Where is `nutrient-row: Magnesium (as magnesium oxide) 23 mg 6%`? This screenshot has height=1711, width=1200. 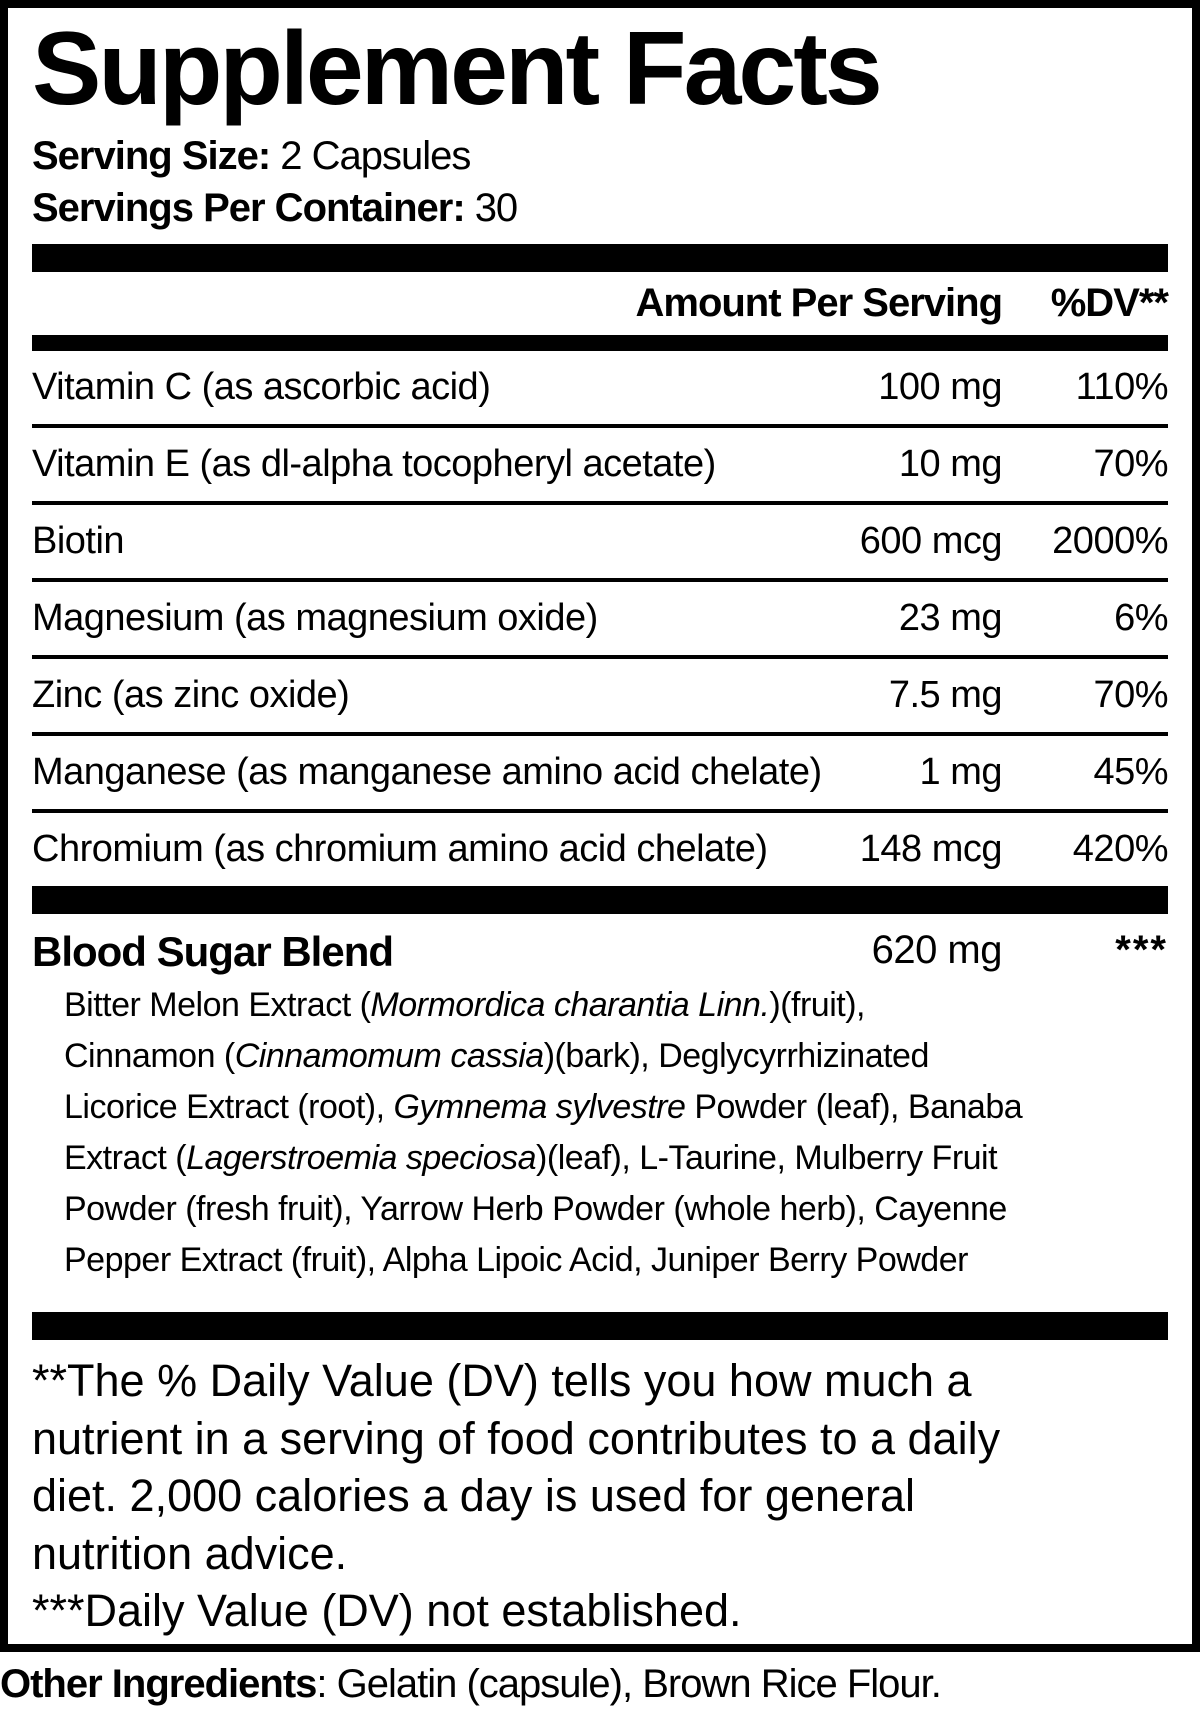 nutrient-row: Magnesium (as magnesium oxide) 23 mg 6% is located at coordinates (600, 616).